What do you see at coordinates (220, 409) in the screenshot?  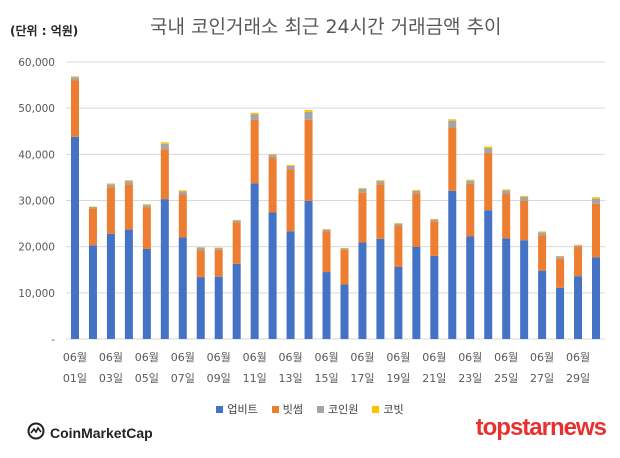 I see `legend-swatch-upbit` at bounding box center [220, 409].